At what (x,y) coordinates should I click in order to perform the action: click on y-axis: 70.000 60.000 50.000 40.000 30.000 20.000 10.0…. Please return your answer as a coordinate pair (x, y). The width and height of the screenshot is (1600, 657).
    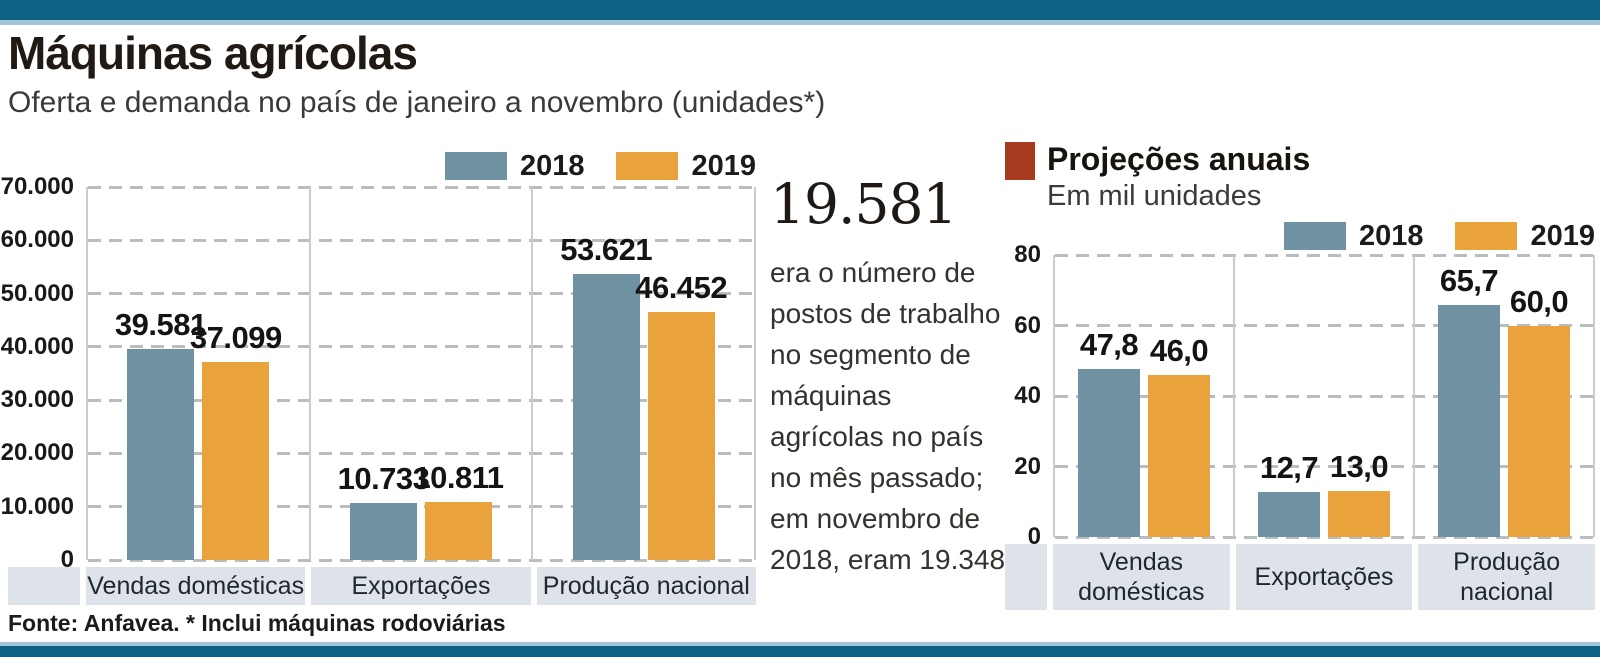
    Looking at the image, I should click on (43, 373).